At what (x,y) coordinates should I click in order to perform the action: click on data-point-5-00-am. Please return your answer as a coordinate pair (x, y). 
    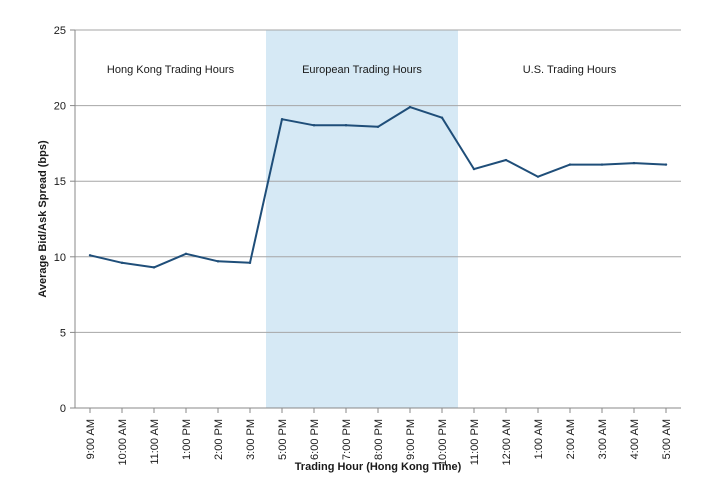
    Looking at the image, I should click on (666, 164).